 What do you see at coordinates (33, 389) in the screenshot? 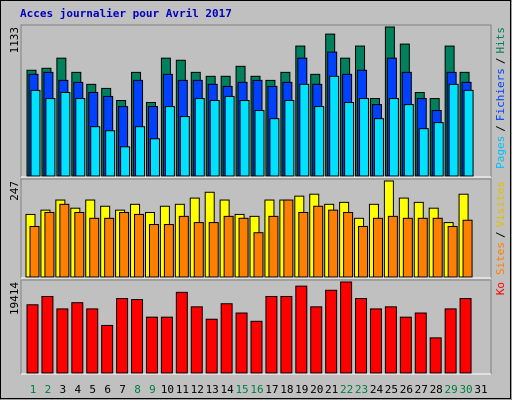
I see `x-tick-label: 1` at bounding box center [33, 389].